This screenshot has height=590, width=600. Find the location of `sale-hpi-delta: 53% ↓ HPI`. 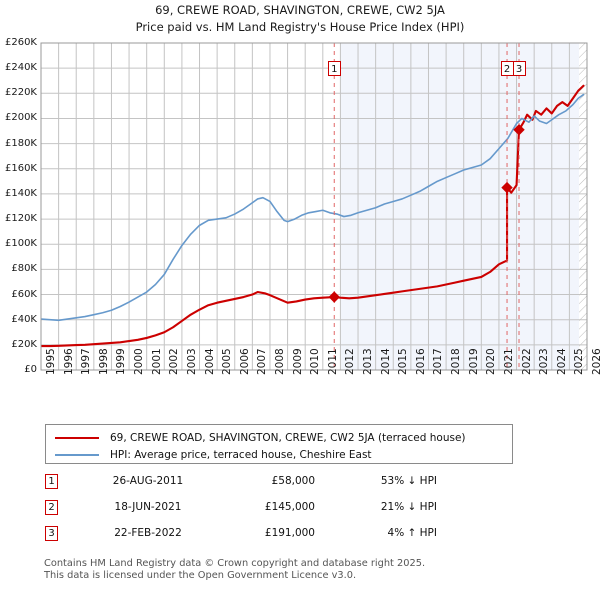

sale-hpi-delta: 53% ↓ HPI is located at coordinates (408, 481).